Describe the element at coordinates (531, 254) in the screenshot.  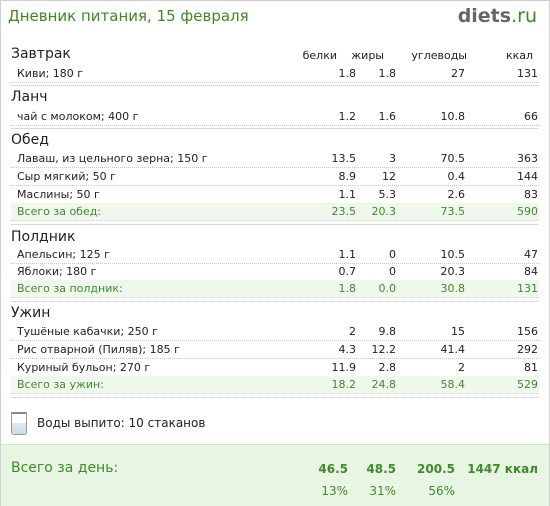
I see `food-kcal: 47` at that location.